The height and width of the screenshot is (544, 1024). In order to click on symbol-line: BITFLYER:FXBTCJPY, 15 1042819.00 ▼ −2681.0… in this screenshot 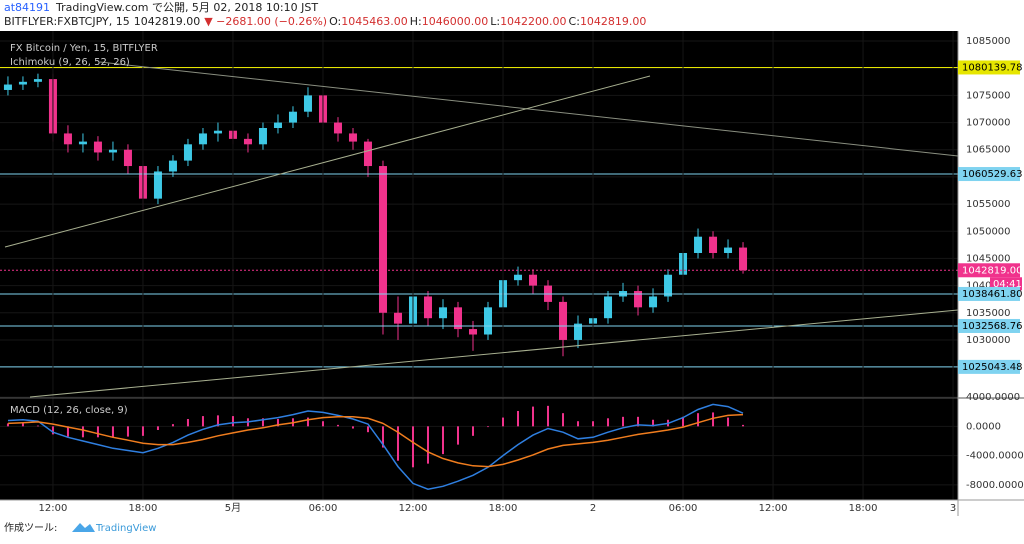, I will do `click(325, 21)`.